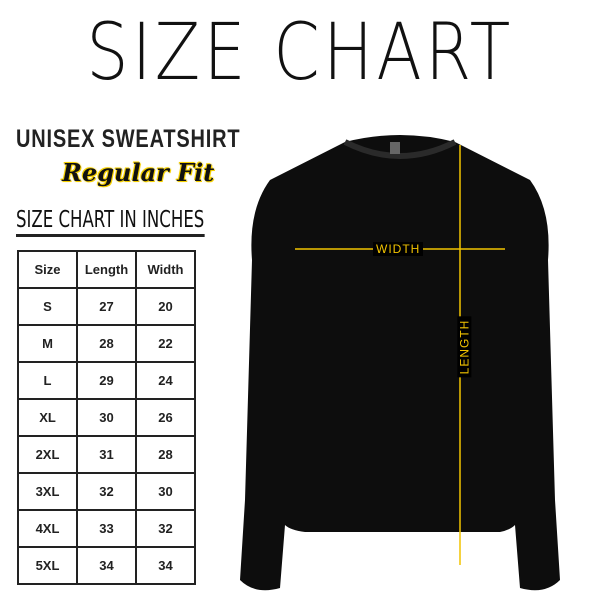 This screenshot has height=600, width=600. I want to click on table-cell: 27, so click(106, 306).